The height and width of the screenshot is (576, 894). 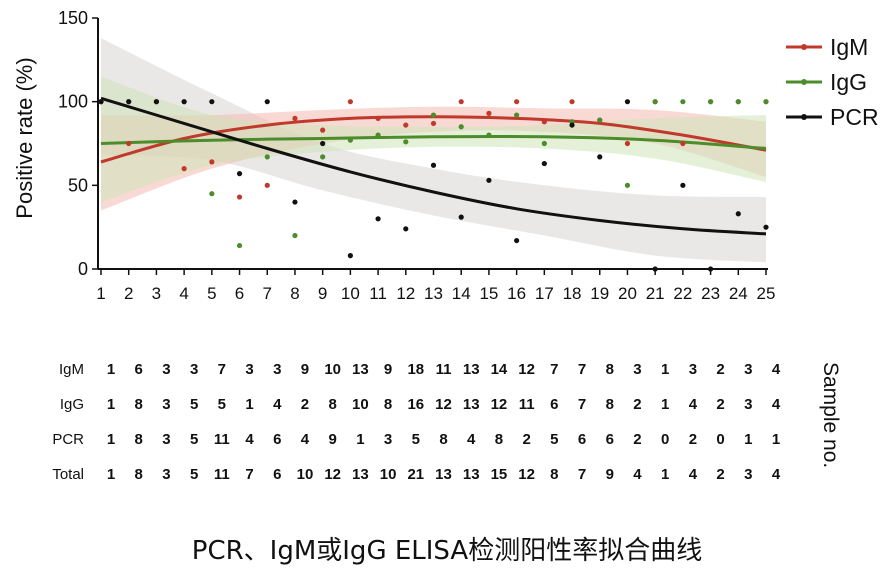 I want to click on table-cell: 10, so click(x=360, y=404).